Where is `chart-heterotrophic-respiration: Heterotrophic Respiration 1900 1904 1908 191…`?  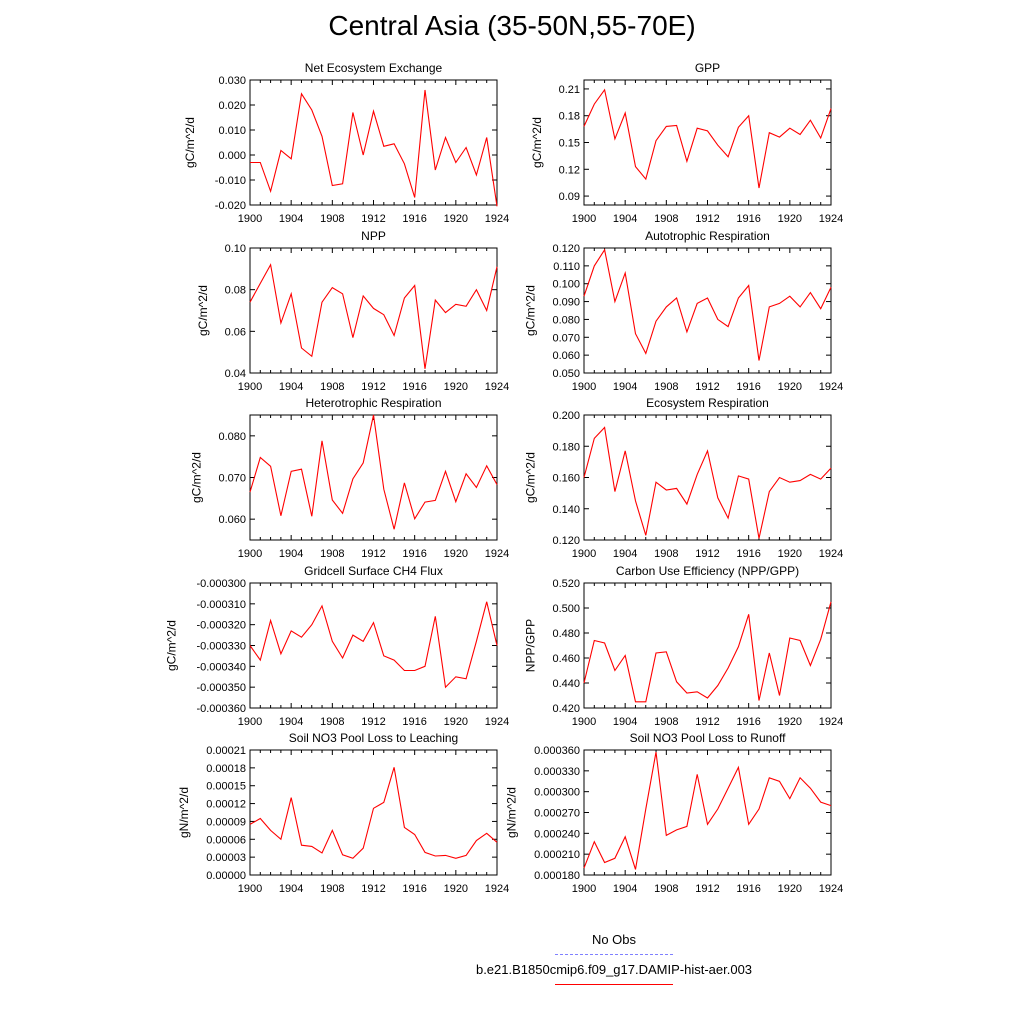
chart-heterotrophic-respiration: Heterotrophic Respiration 1900 1904 1908 191… is located at coordinates (350, 478).